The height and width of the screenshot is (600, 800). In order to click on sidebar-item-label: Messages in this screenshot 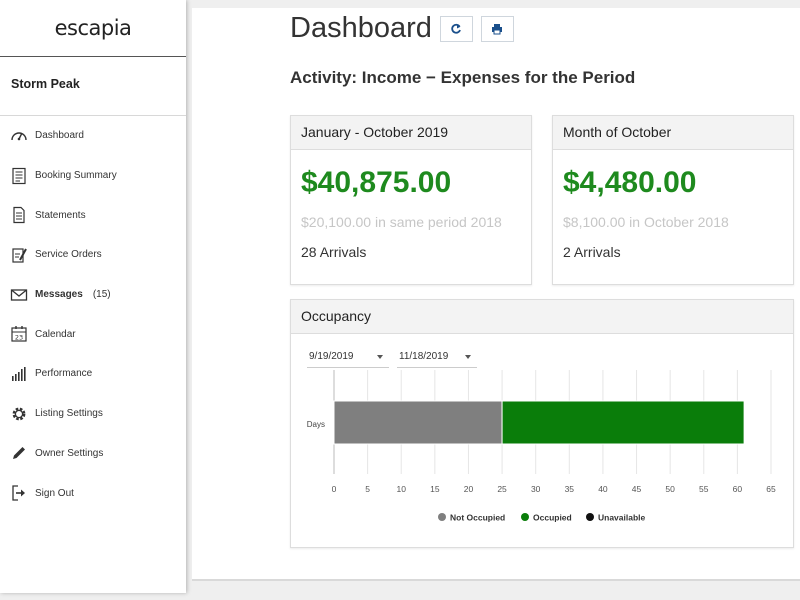, I will do `click(59, 295)`.